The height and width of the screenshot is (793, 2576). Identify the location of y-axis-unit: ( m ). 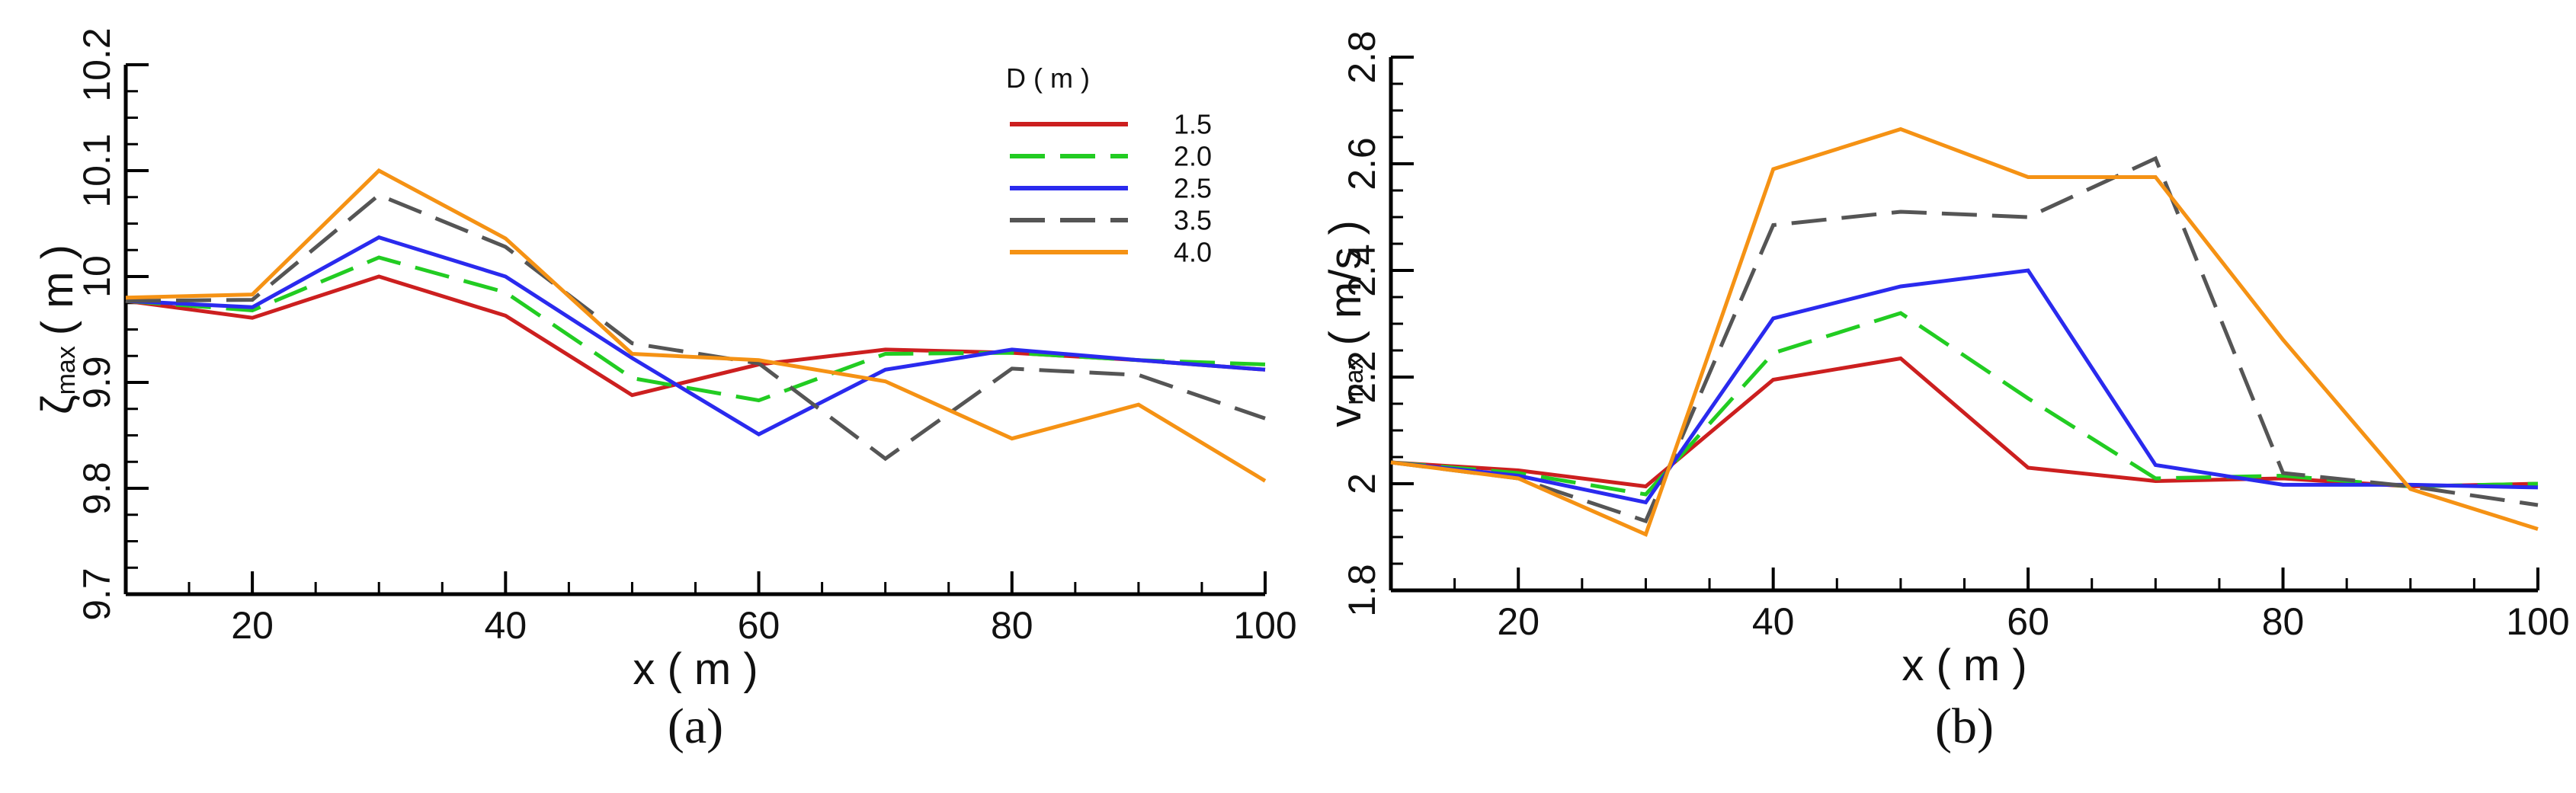
(57, 290).